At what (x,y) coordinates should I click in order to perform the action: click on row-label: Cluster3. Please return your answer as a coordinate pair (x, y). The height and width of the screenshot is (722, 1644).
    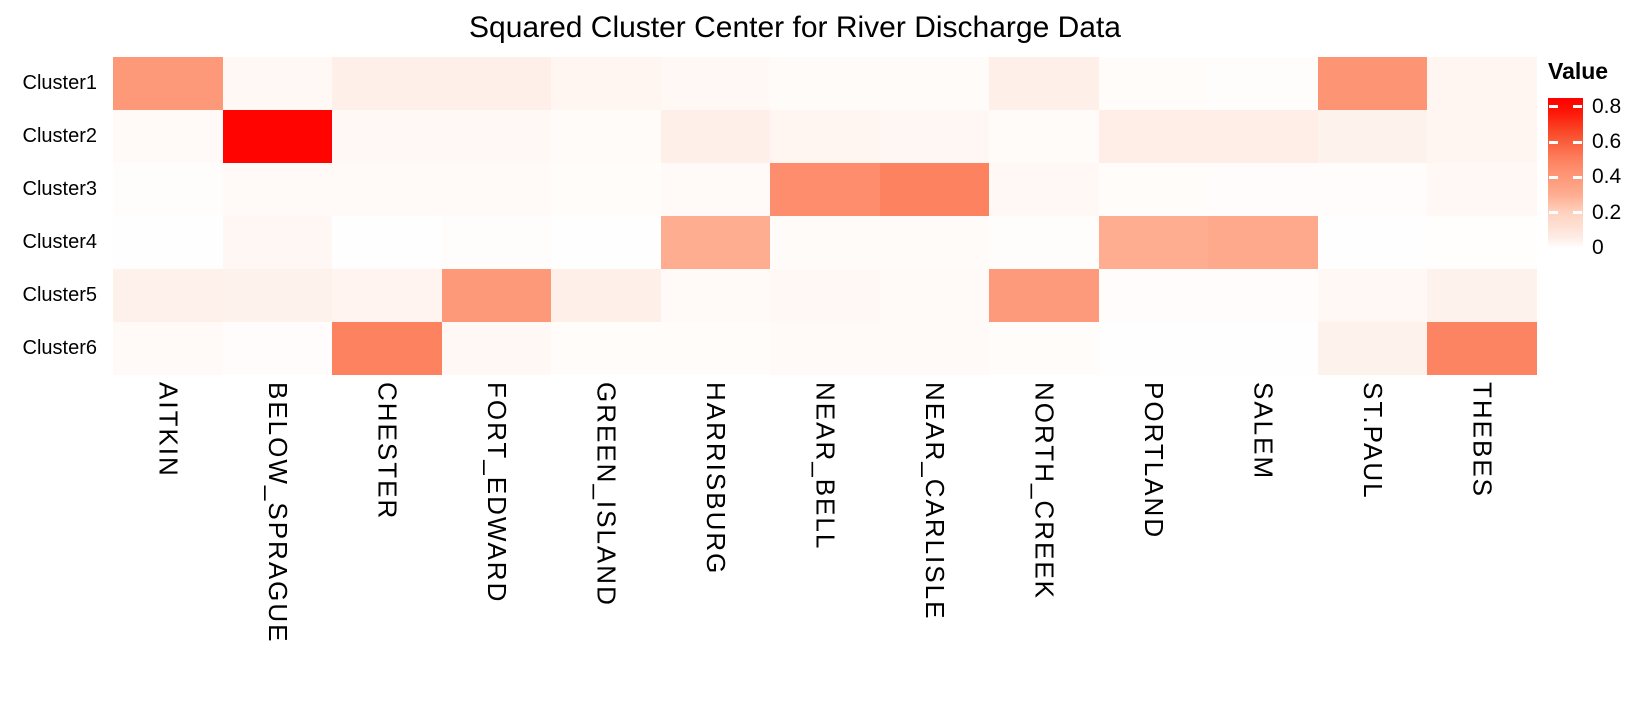
    Looking at the image, I should click on (59, 189).